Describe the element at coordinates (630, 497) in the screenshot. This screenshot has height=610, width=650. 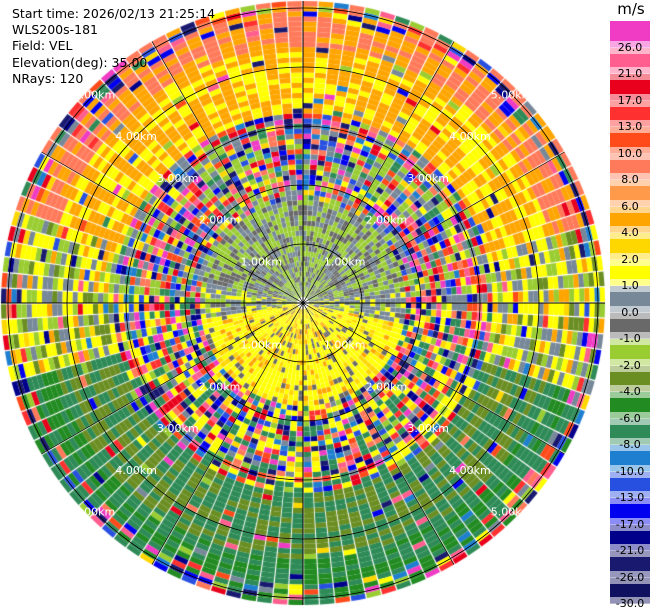
I see `colorbar-tick-label: -13.0` at that location.